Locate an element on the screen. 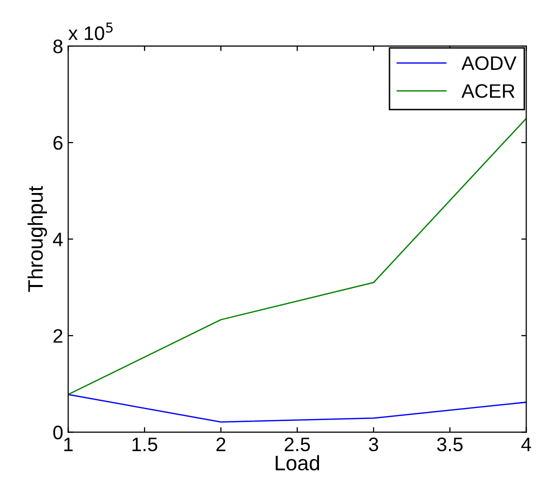 Image resolution: width=537 pixels, height=495 pixels. y-tick-label: 4 is located at coordinates (57, 239).